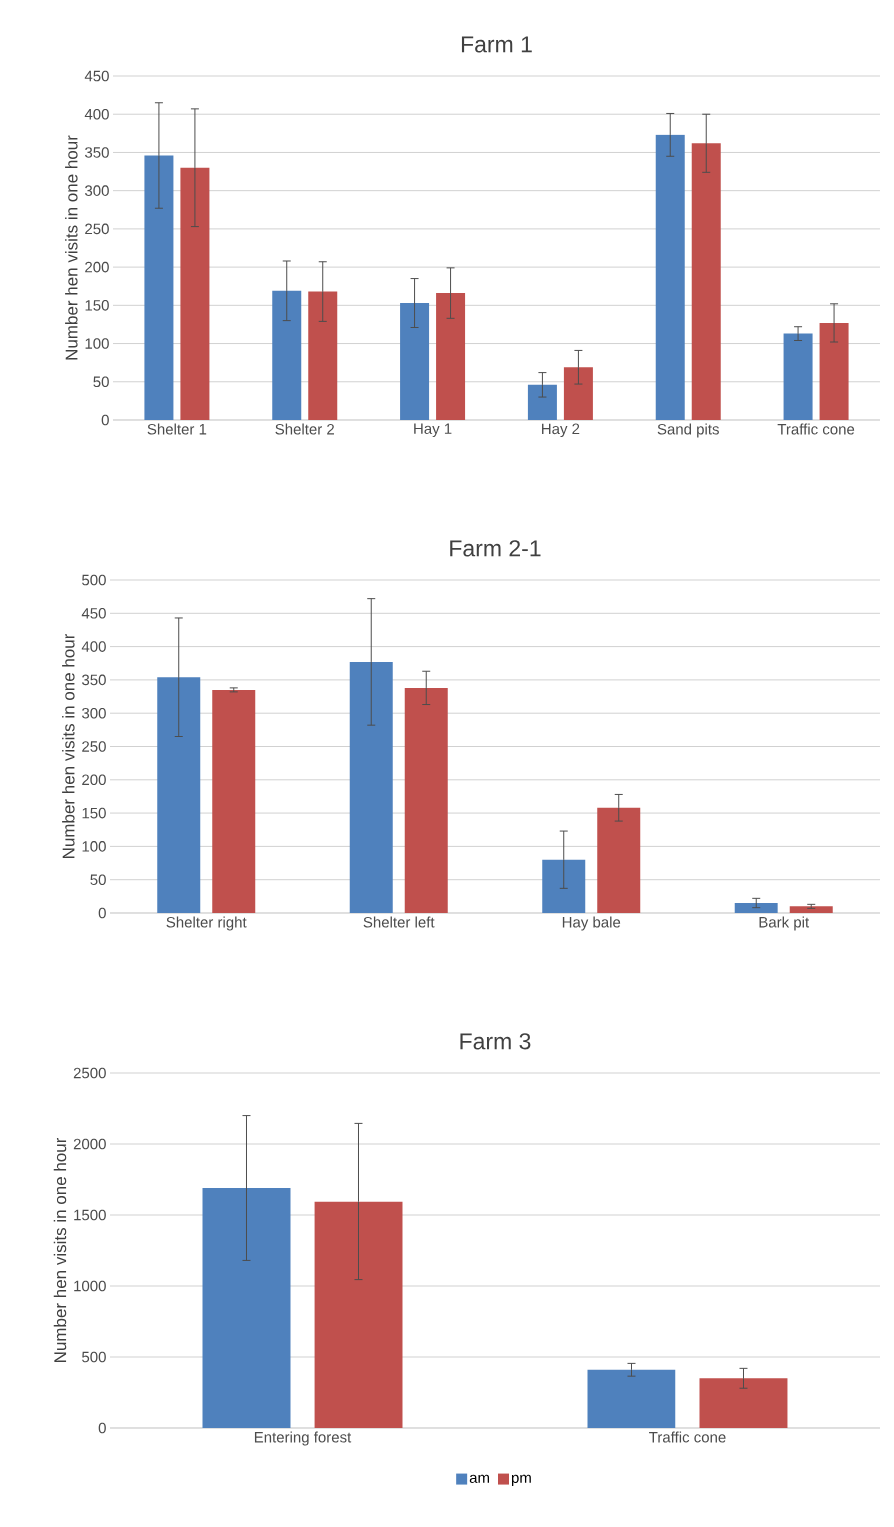 Image resolution: width=894 pixels, height=1527 pixels. What do you see at coordinates (433, 430) in the screenshot?
I see `x-tick-label: Hay 1` at bounding box center [433, 430].